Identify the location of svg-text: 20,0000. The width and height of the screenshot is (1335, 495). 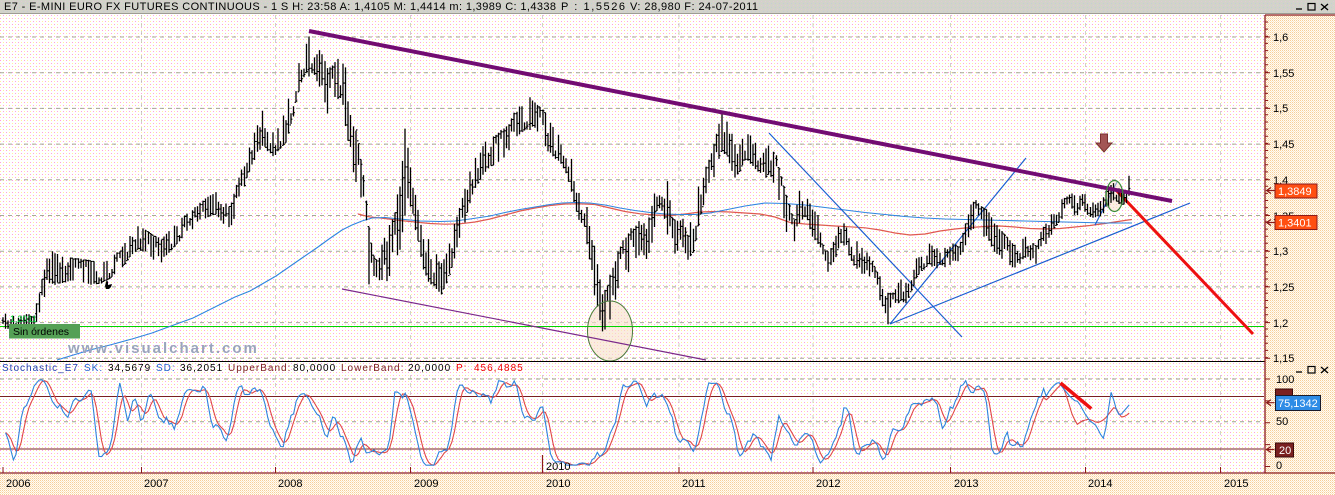
(429, 368).